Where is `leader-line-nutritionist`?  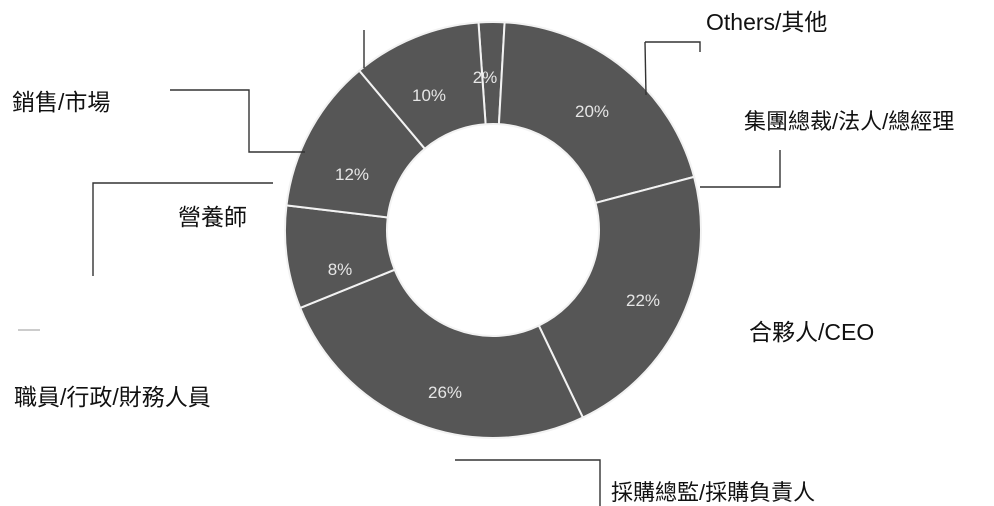
leader-line-nutritionist is located at coordinates (182, 229).